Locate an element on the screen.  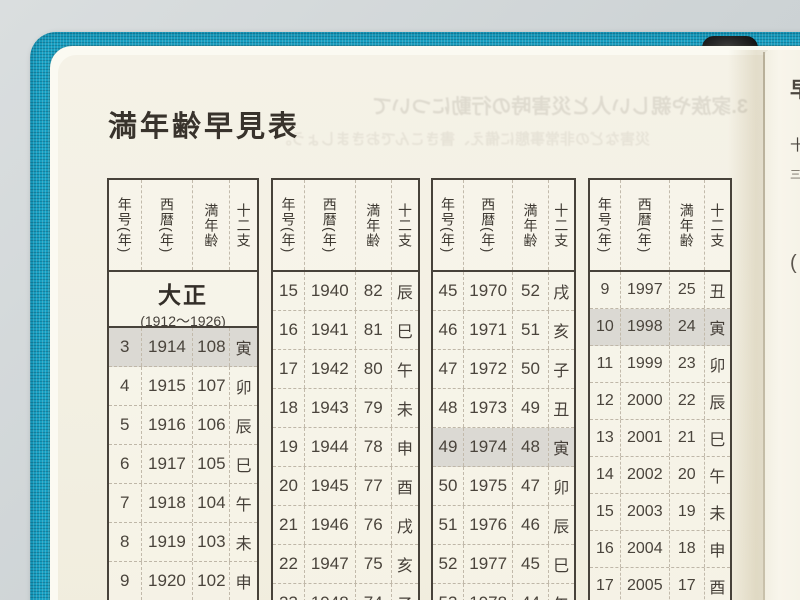
cell-year: 1942 is located at coordinates (330, 369).